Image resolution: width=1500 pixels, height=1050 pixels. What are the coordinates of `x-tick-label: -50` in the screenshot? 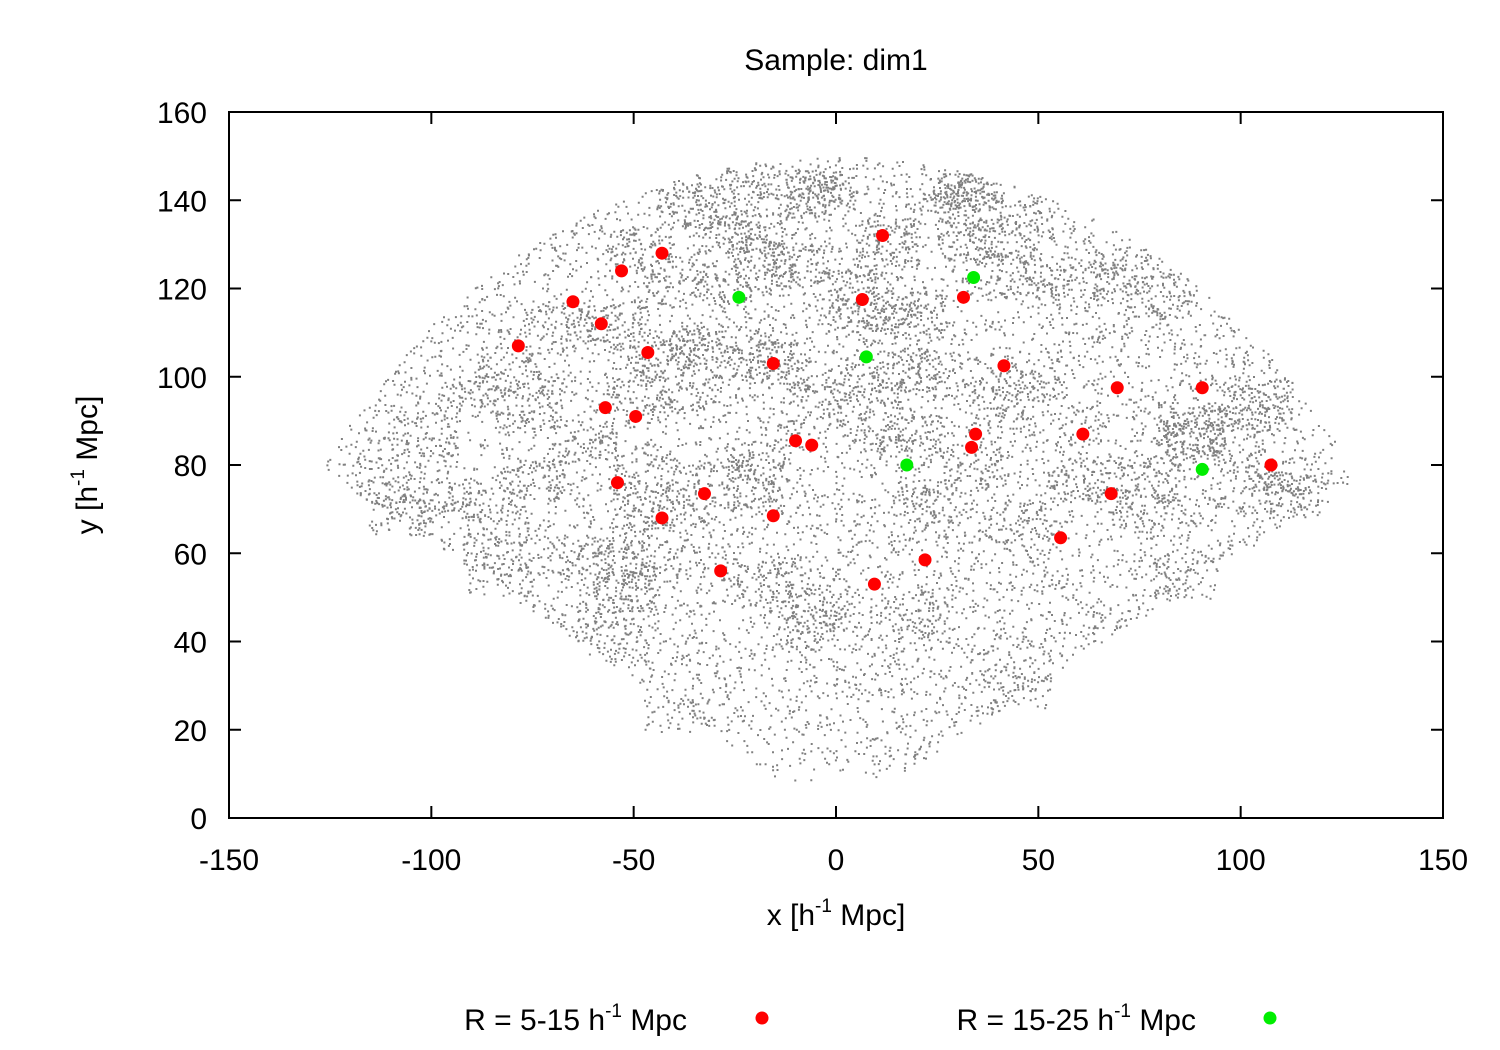 It's located at (633, 860).